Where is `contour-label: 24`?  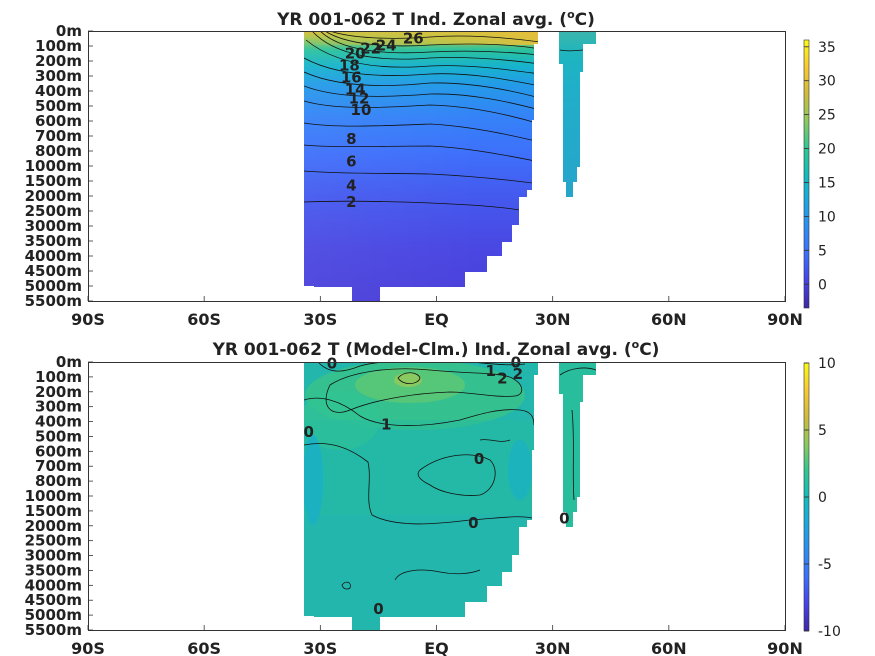
contour-label: 24 is located at coordinates (386, 45).